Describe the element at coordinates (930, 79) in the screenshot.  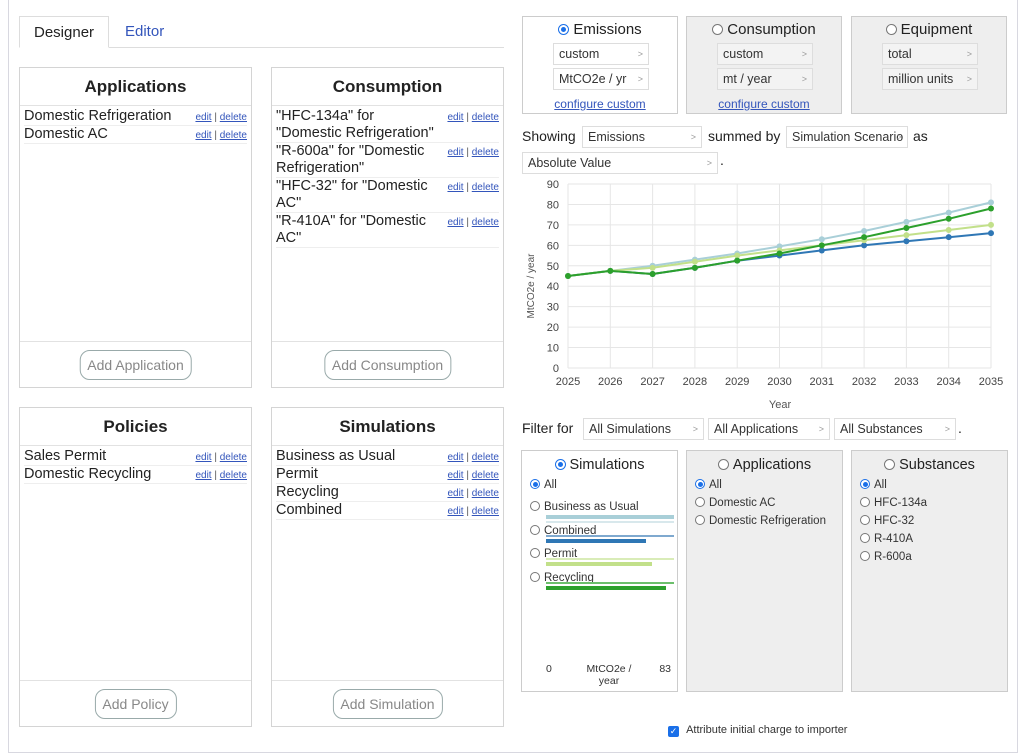
I see `equipment-unit-select: million units >` at that location.